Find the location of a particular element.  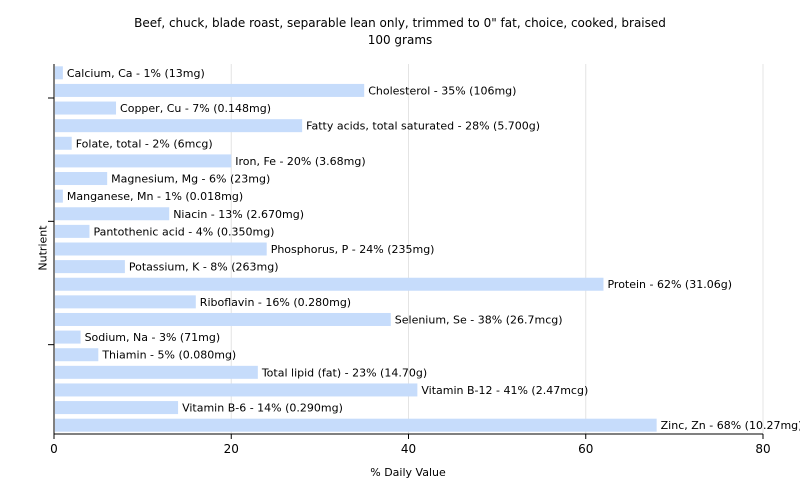

data-label: Protein - 62% (31.06g) is located at coordinates (669, 284).